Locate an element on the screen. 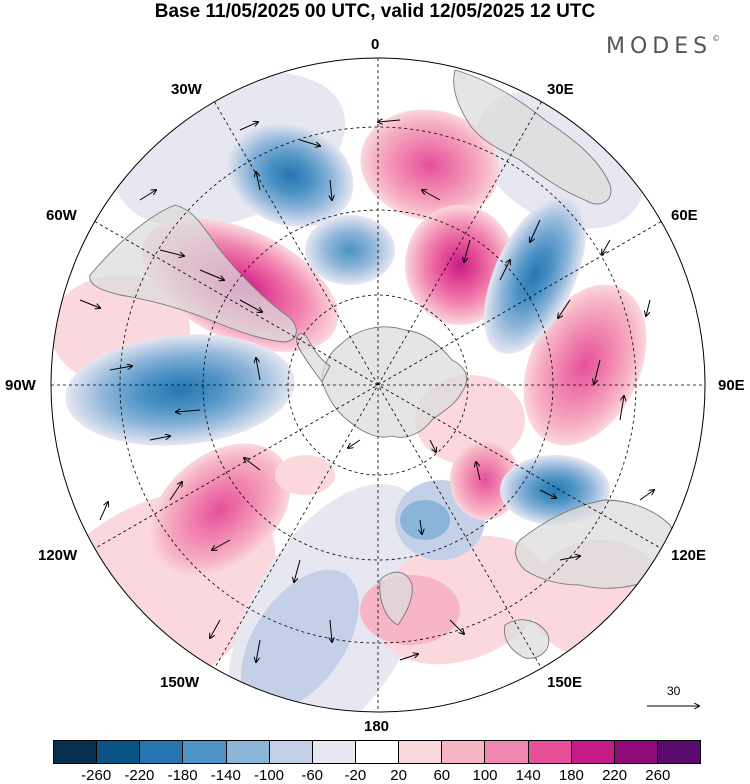 The width and height of the screenshot is (750, 784). lon-label-30e: 30E is located at coordinates (560, 89).